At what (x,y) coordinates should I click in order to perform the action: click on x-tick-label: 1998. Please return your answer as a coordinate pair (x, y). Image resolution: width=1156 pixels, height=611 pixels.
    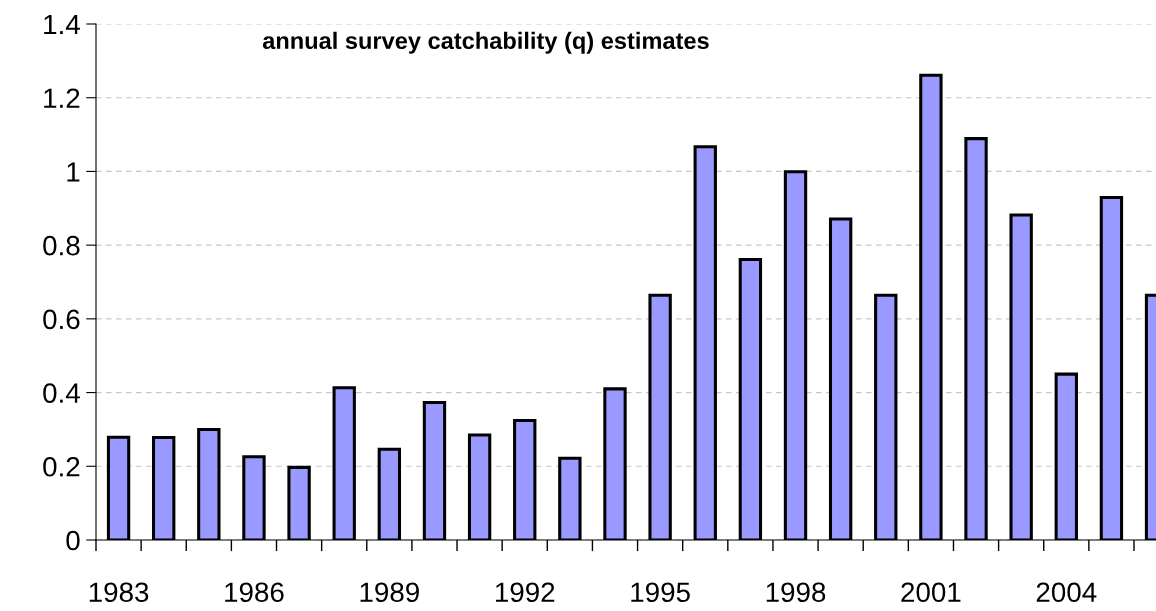
    Looking at the image, I should click on (796, 592).